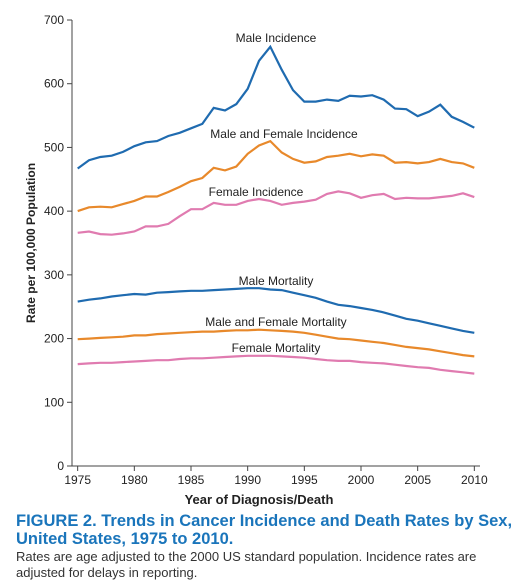 The image size is (530, 586). Describe the element at coordinates (54, 402) in the screenshot. I see `y-tick-label: 100` at that location.